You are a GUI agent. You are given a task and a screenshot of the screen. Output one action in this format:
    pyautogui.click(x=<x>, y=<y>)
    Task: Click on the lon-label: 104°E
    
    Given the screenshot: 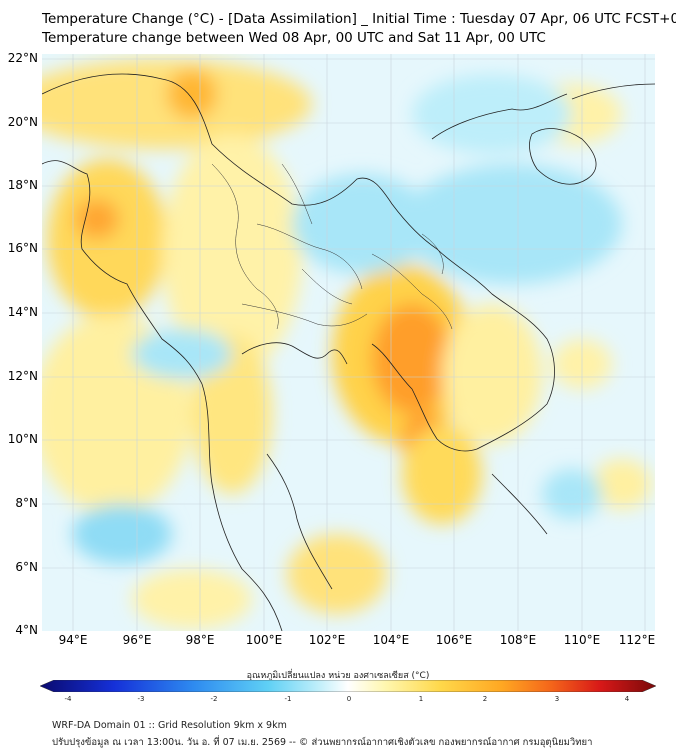 What is the action you would take?
    pyautogui.click(x=391, y=640)
    